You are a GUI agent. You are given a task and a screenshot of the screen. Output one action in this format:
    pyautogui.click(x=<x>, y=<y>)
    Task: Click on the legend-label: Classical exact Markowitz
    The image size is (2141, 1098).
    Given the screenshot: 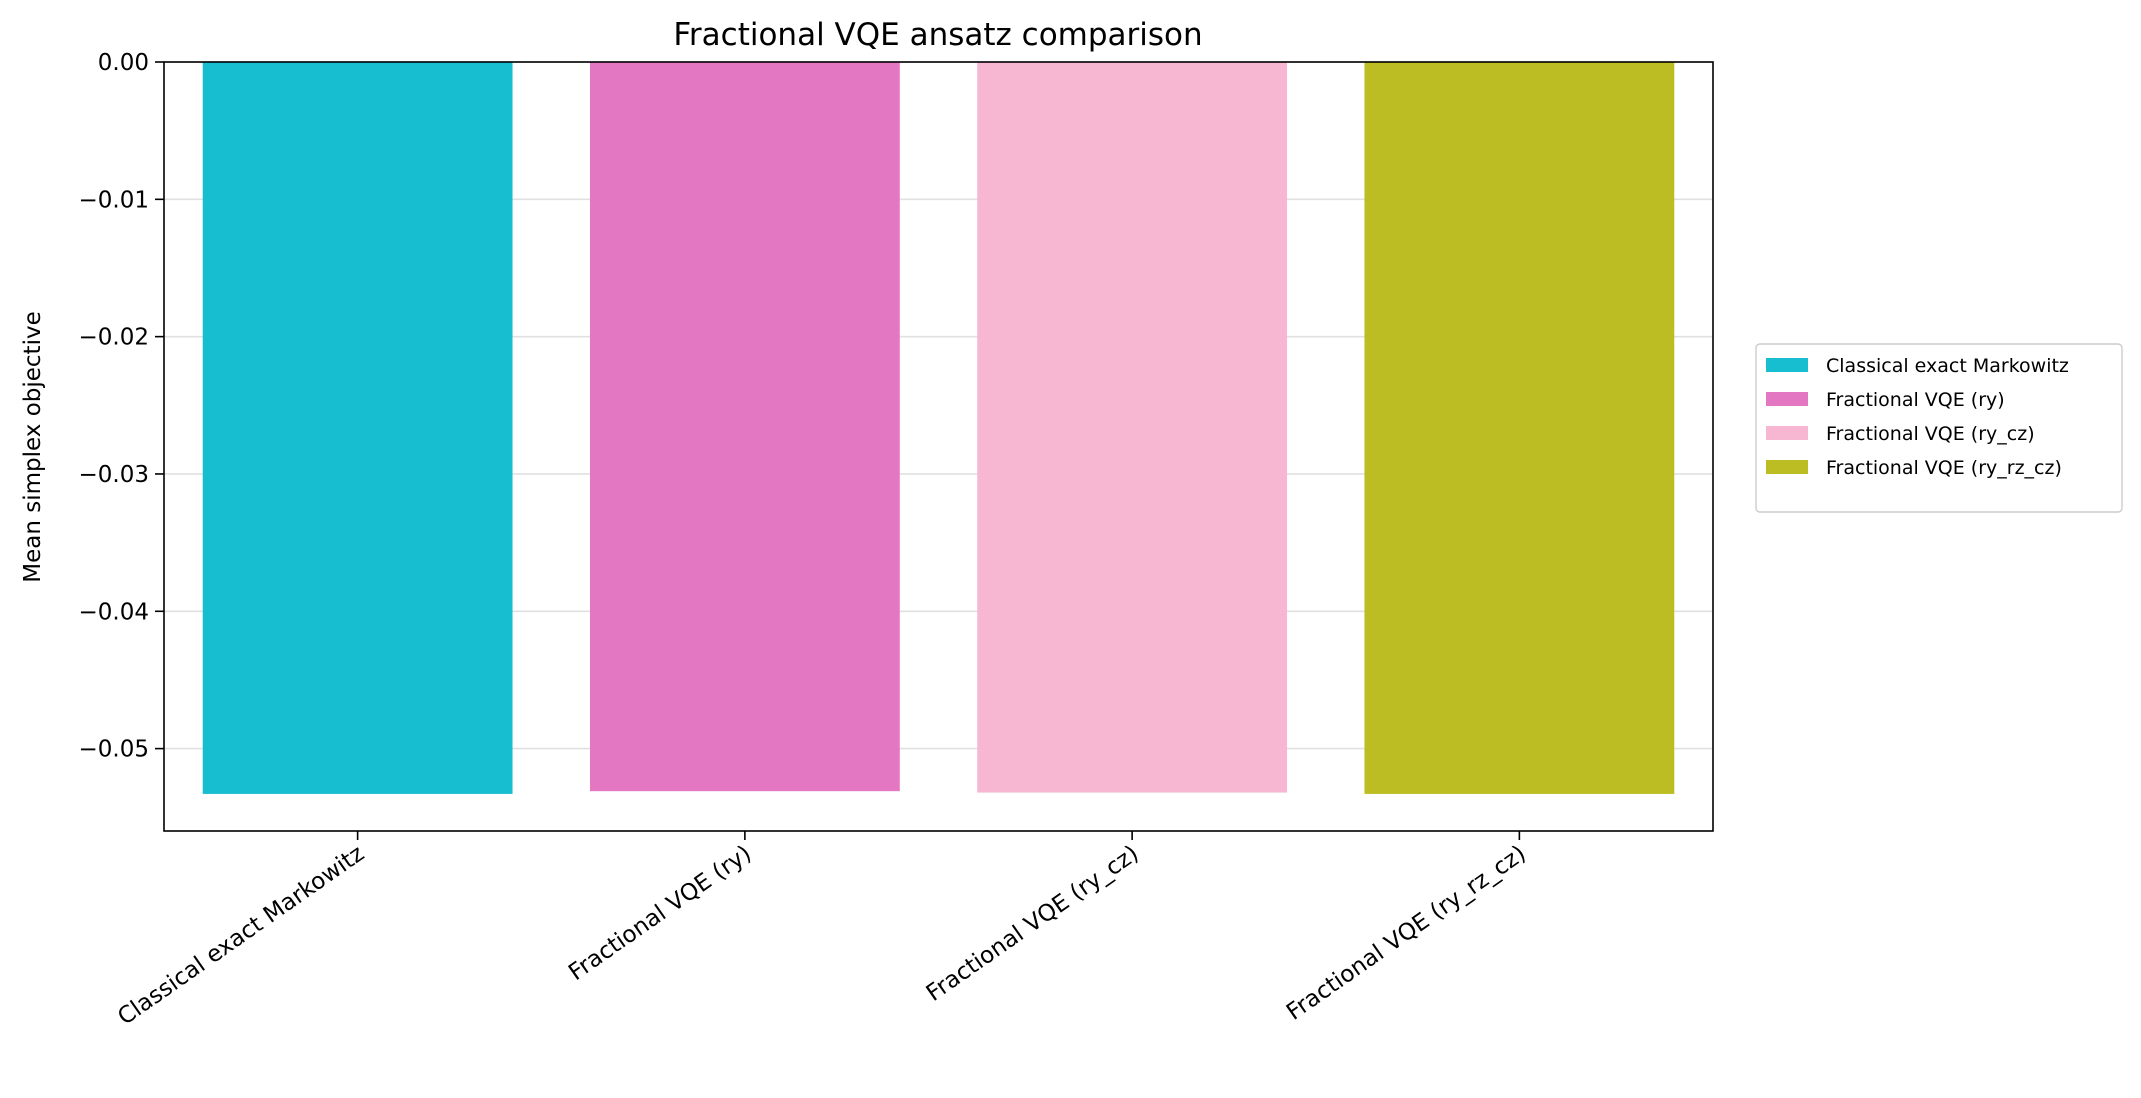 What is the action you would take?
    pyautogui.click(x=1947, y=366)
    